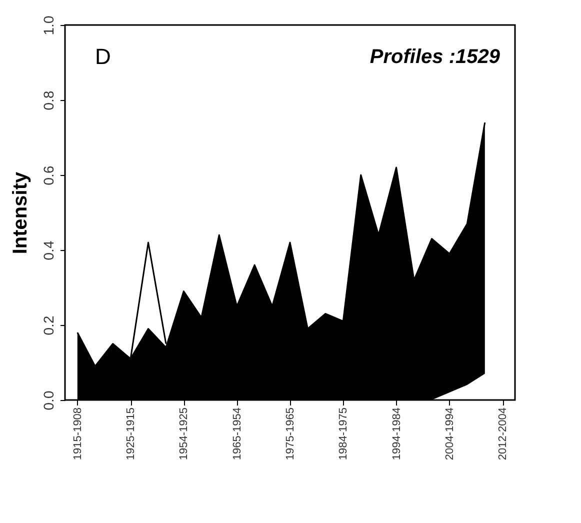  Describe the element at coordinates (131, 434) in the screenshot. I see `x-tick-label: 1925-1915` at that location.